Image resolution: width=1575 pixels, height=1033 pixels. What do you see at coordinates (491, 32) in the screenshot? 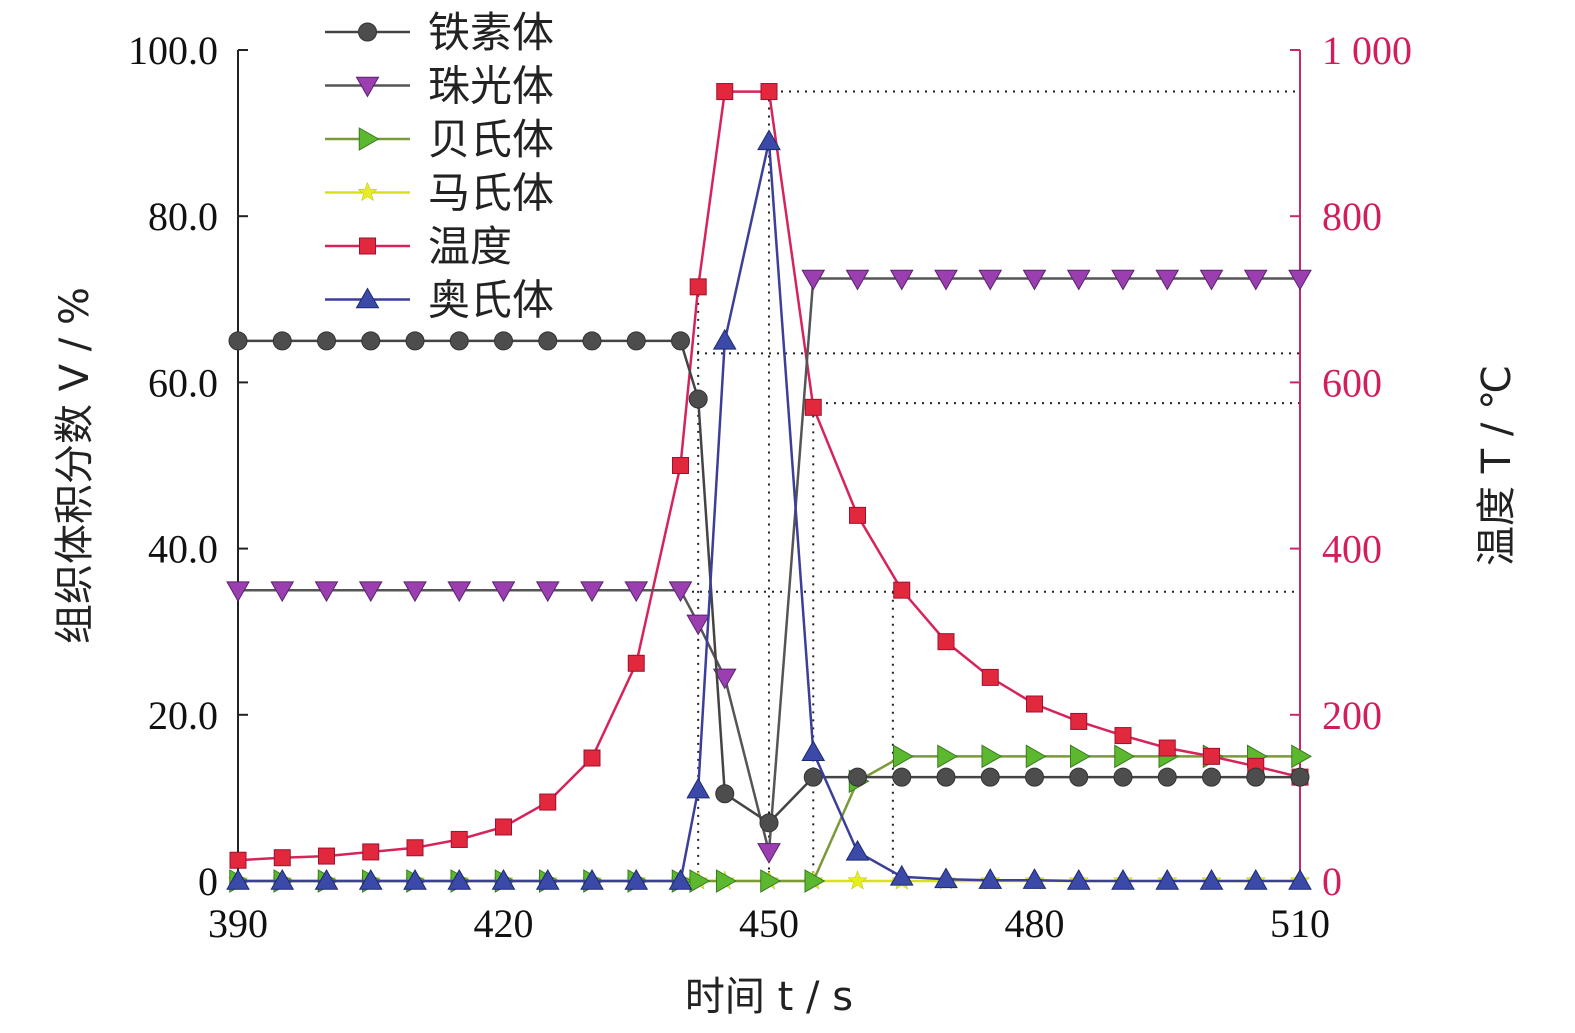
I see `legend-label: 铁素体` at bounding box center [491, 32].